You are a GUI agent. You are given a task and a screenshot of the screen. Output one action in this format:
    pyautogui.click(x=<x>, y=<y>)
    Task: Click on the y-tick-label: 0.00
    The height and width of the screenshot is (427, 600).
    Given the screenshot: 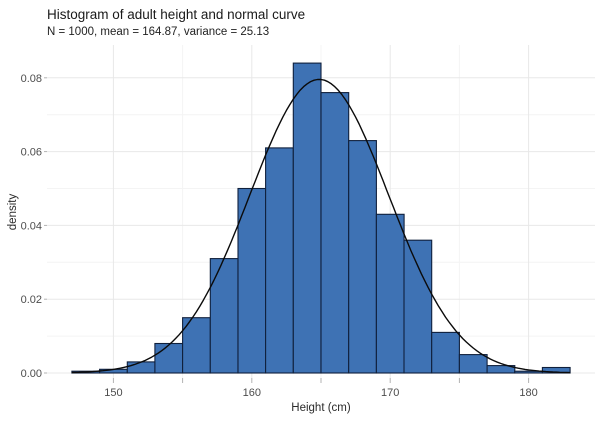 What is the action you would take?
    pyautogui.click(x=31, y=374)
    